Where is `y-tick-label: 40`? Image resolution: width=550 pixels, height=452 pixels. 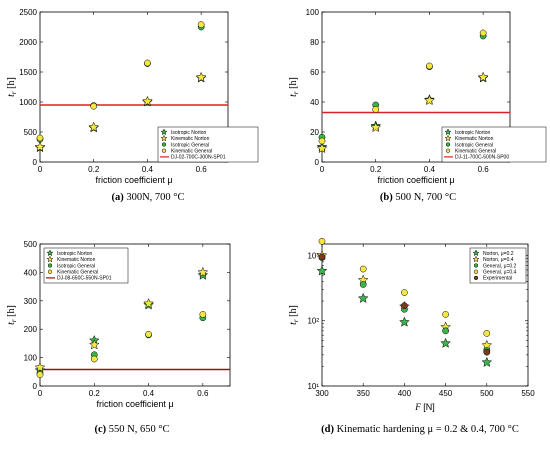 y-tick-label: 40 is located at coordinates (314, 102).